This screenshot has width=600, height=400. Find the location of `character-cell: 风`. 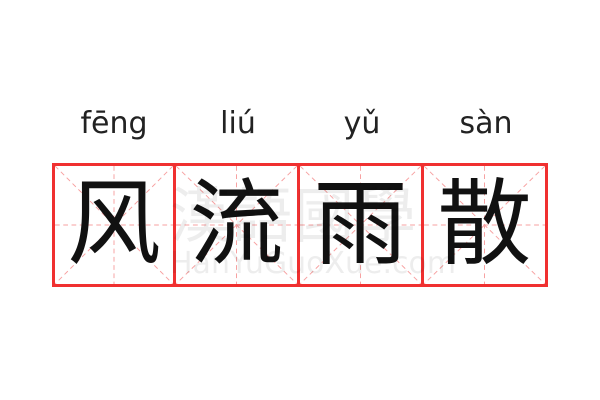

character-cell: 风 is located at coordinates (114, 225).